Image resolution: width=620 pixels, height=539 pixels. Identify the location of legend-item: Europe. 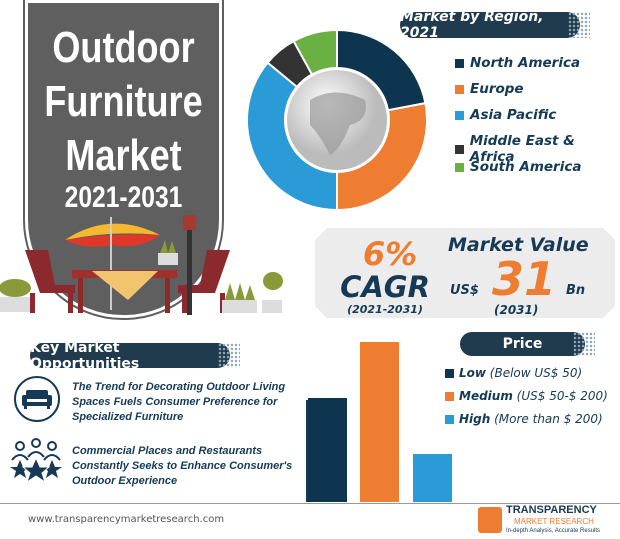
(489, 89).